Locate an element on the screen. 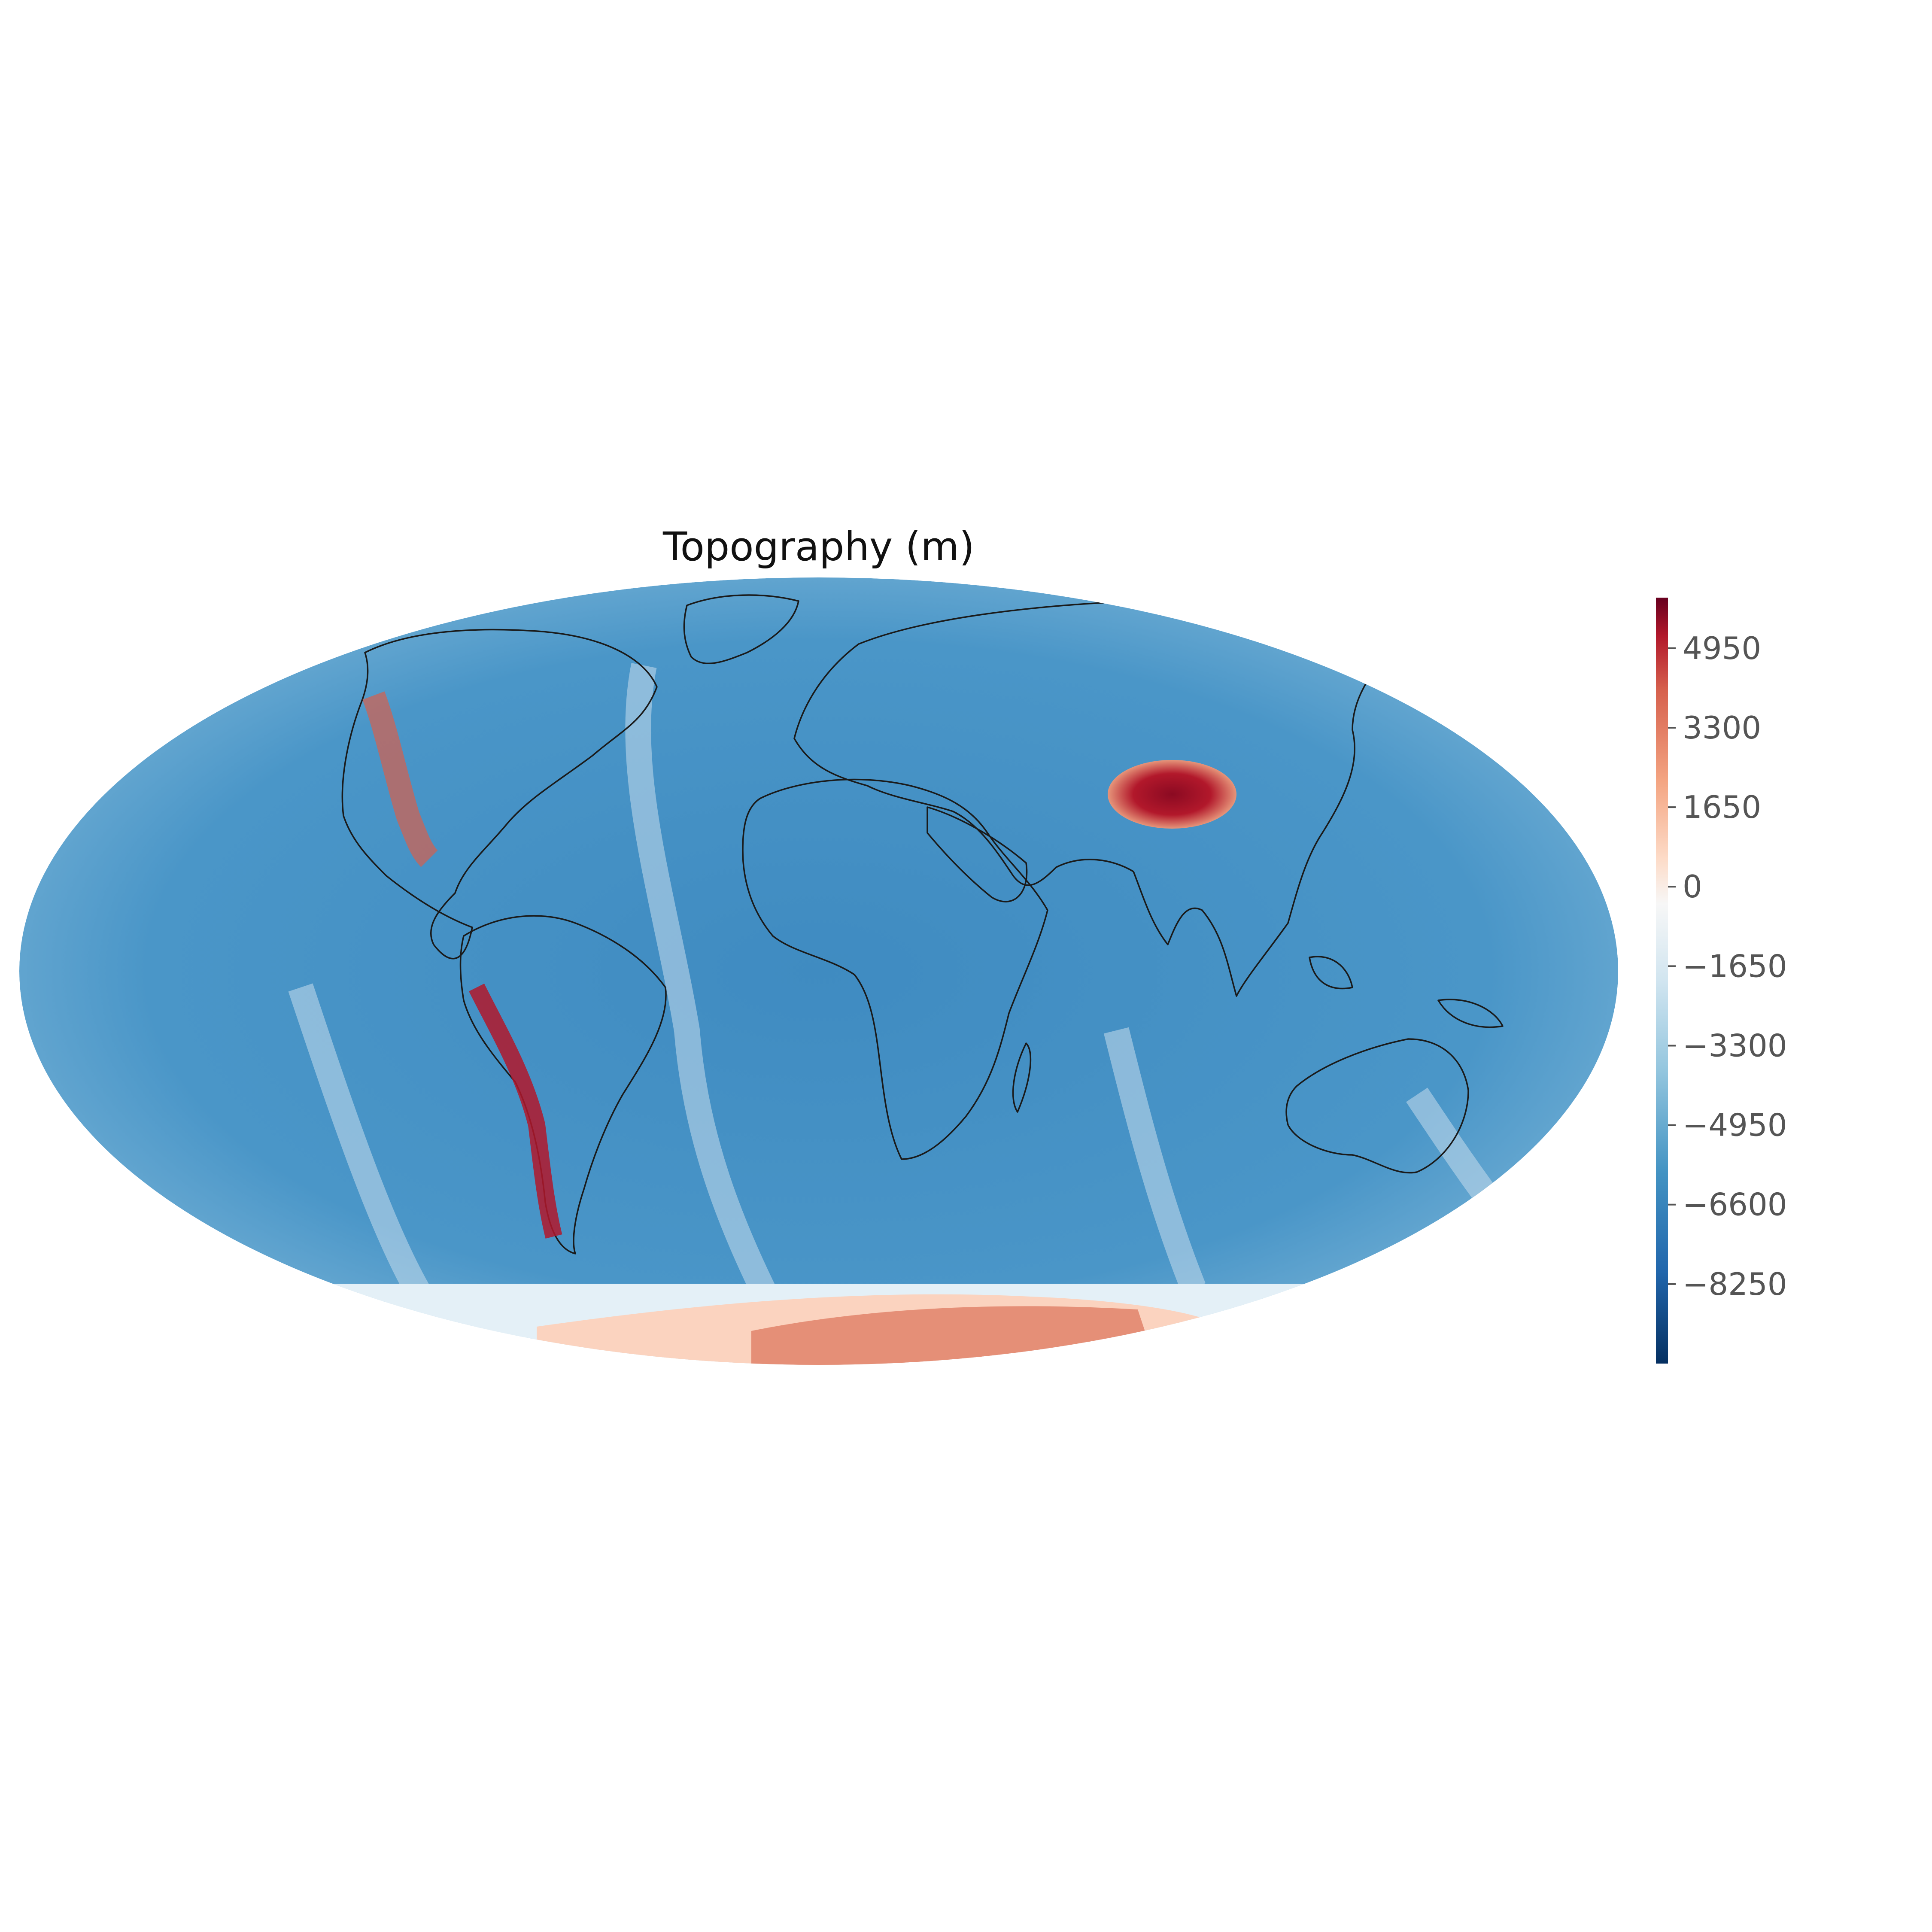  colorbar-tick-label: −3300 is located at coordinates (1735, 1045).